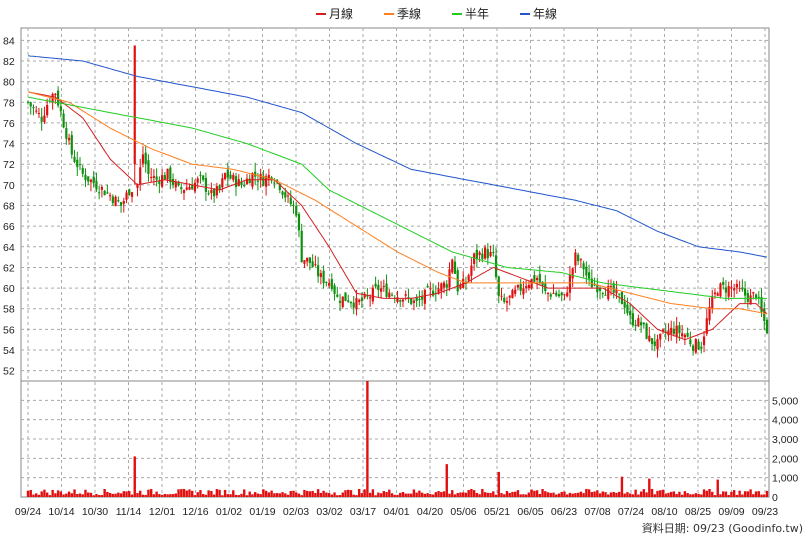 This screenshot has width=808, height=540. Describe the element at coordinates (296, 512) in the screenshot. I see `date-tick-label: 02/03` at that location.